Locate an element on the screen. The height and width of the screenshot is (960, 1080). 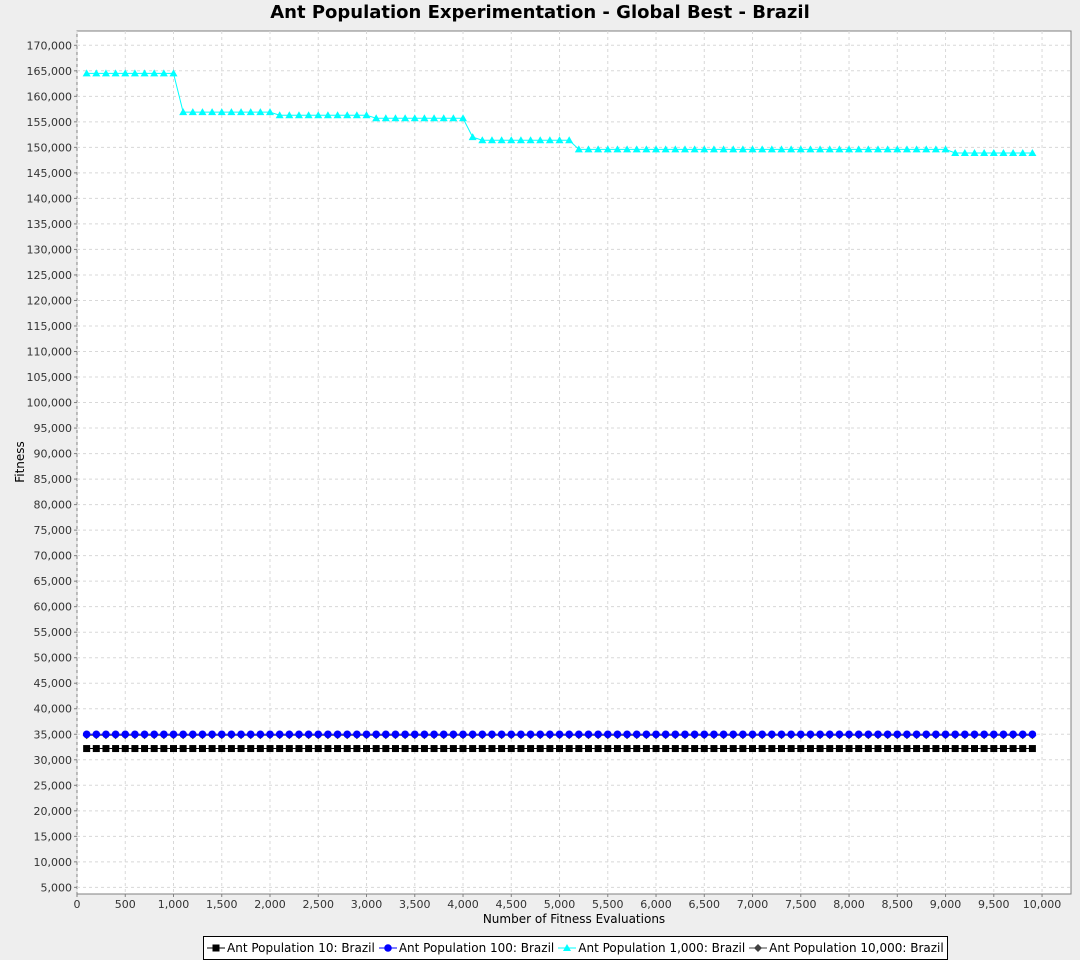
x-tick-label: 1,500 is located at coordinates (222, 904).